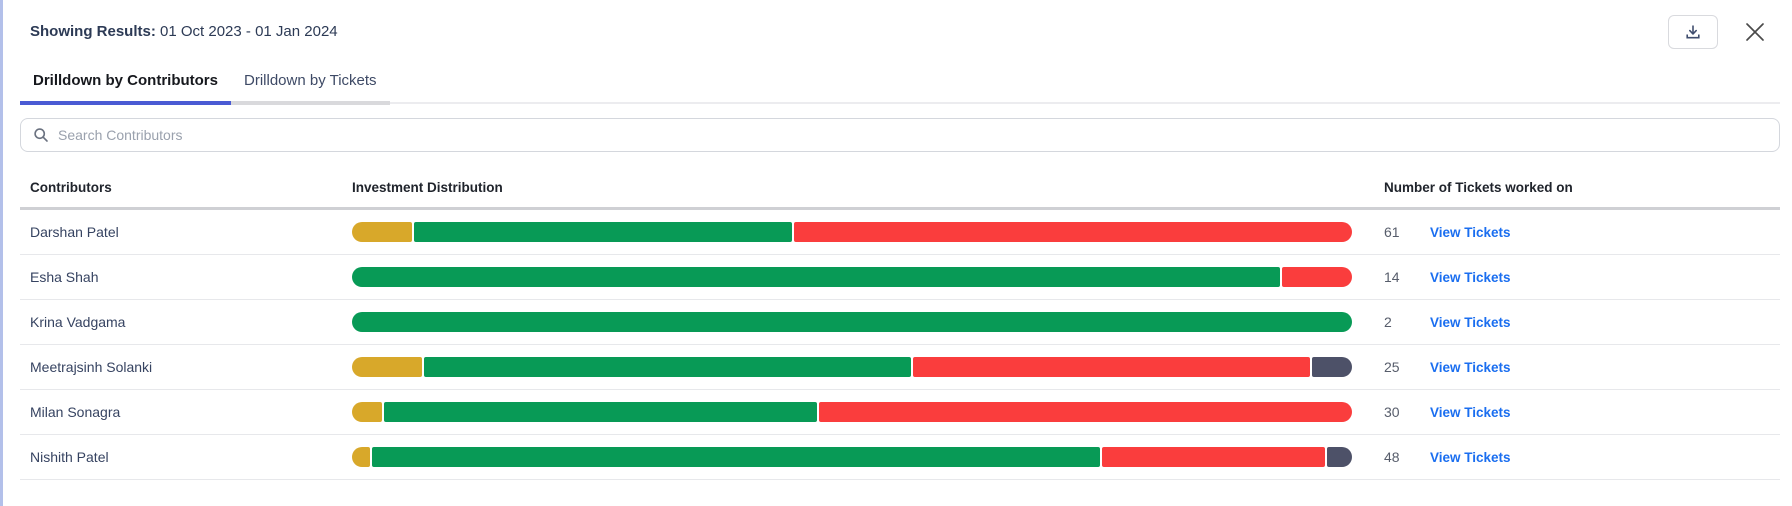  I want to click on table-row: Darshan Patel 61 View Tickets, so click(900, 232).